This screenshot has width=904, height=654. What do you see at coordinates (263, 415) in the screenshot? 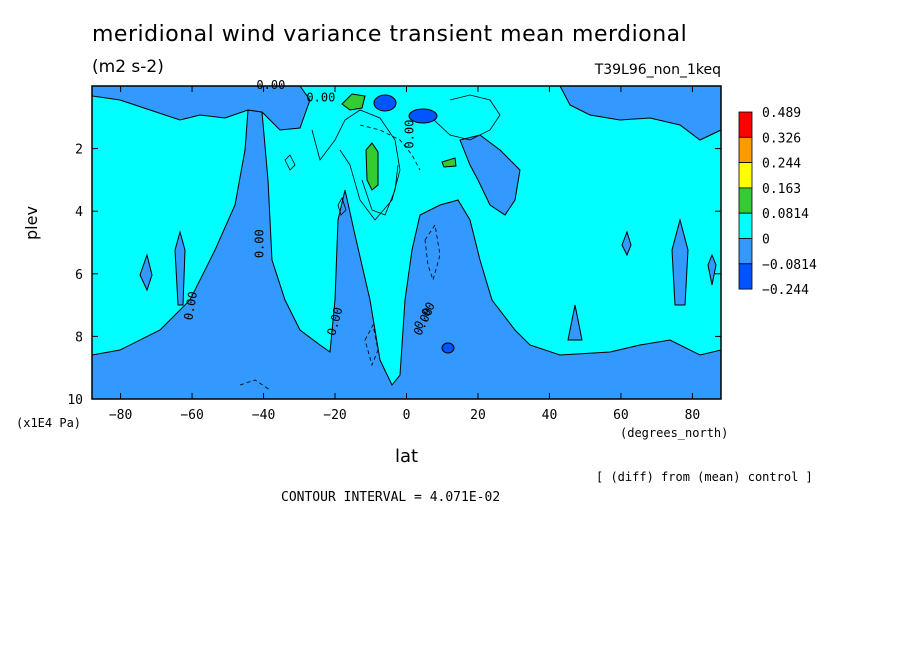
I see `x-tick-label: −40` at bounding box center [263, 415].